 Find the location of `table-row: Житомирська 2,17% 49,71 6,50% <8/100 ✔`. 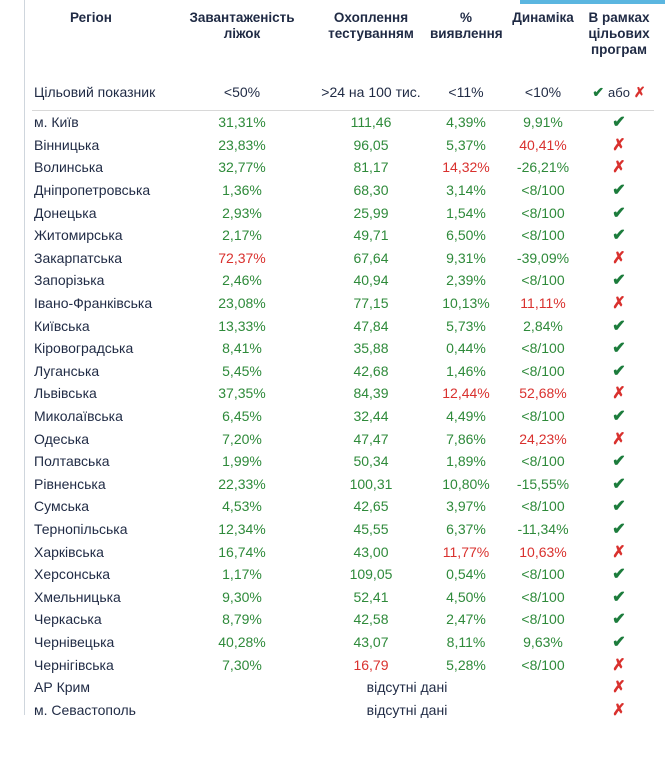

table-row: Житомирська 2,17% 49,71 6,50% <8/100 ✔ is located at coordinates (343, 235).